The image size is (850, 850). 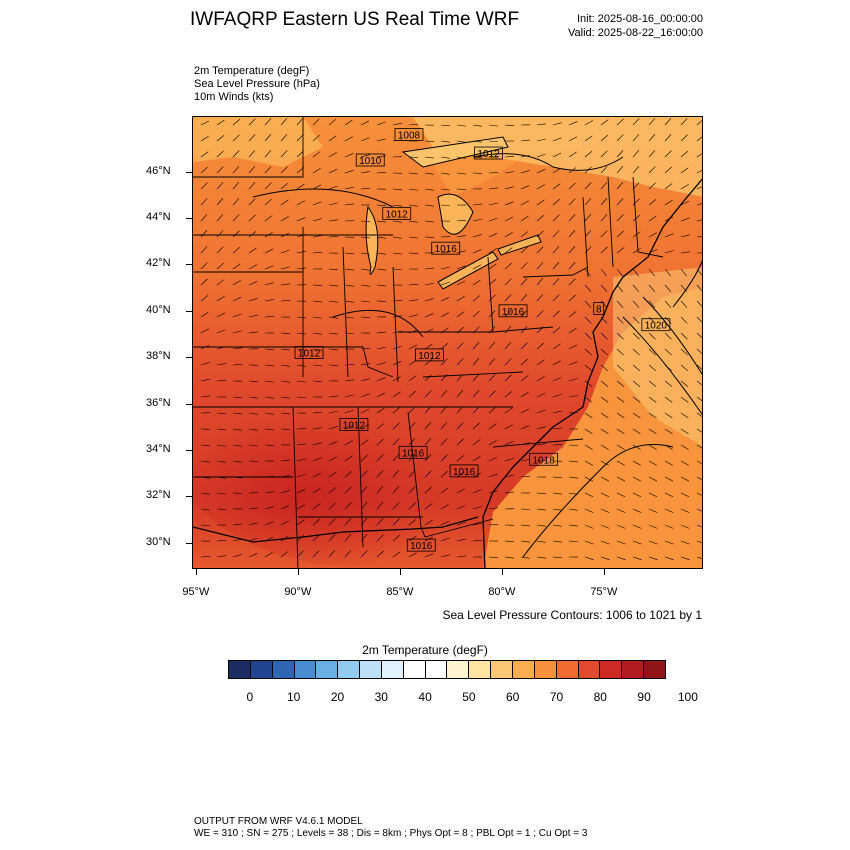 I want to click on valid-time: Valid: 2025-08-22_16:00:00, so click(x=635, y=33).